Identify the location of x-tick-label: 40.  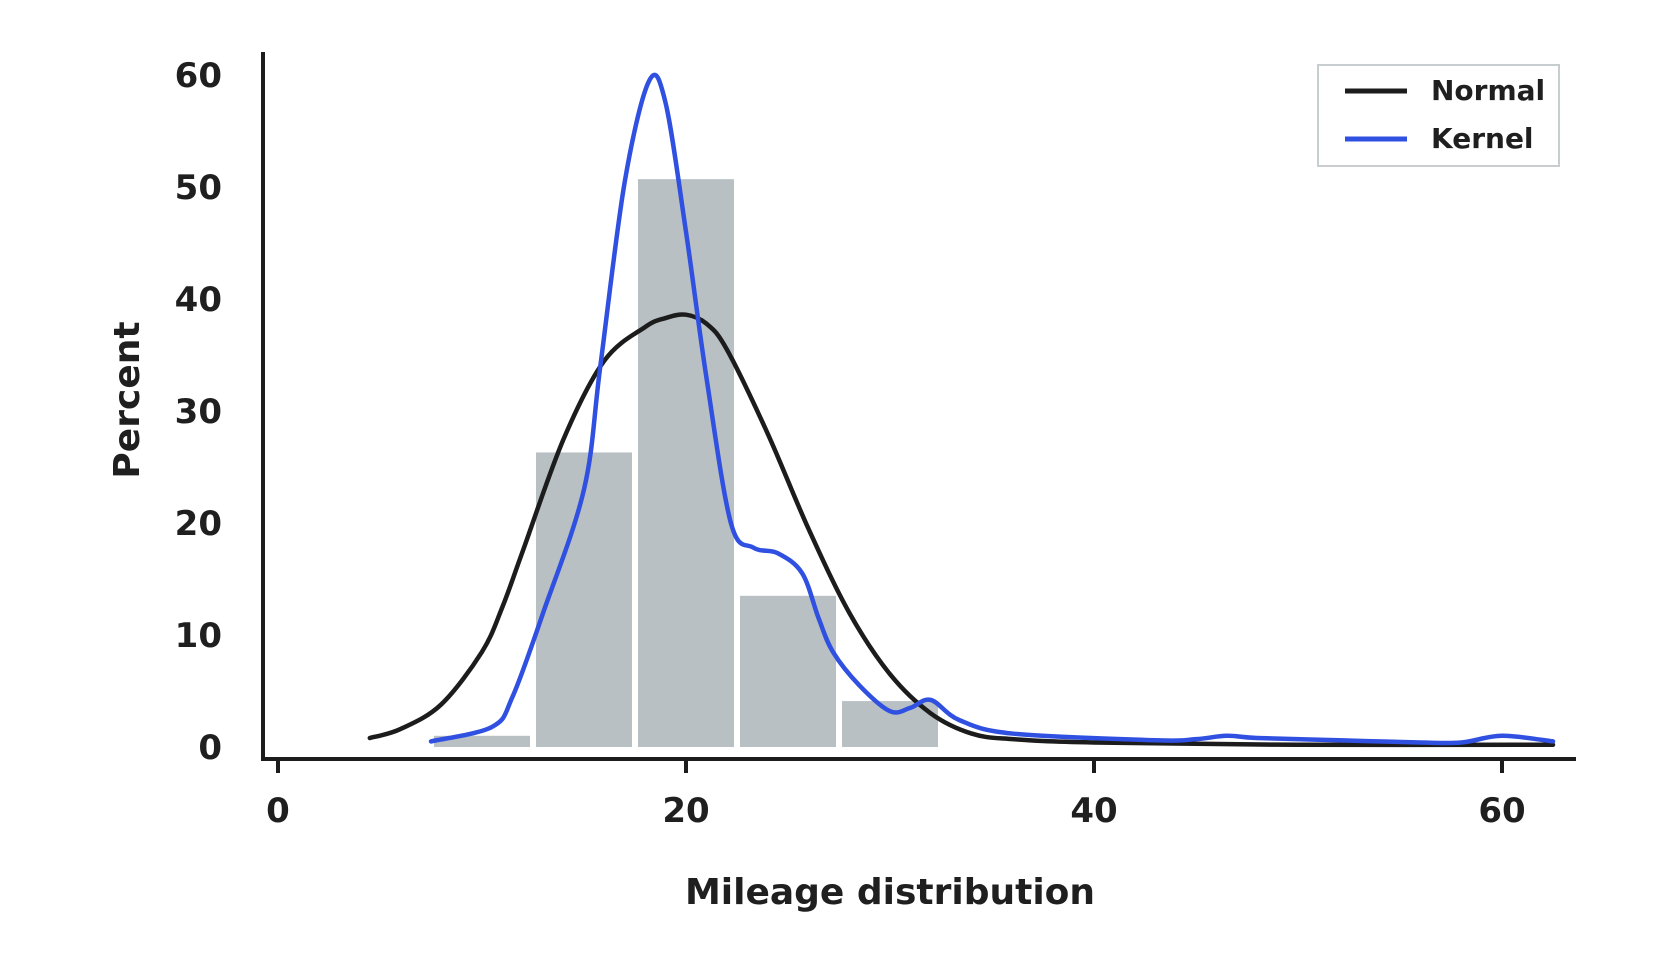
(1093, 811).